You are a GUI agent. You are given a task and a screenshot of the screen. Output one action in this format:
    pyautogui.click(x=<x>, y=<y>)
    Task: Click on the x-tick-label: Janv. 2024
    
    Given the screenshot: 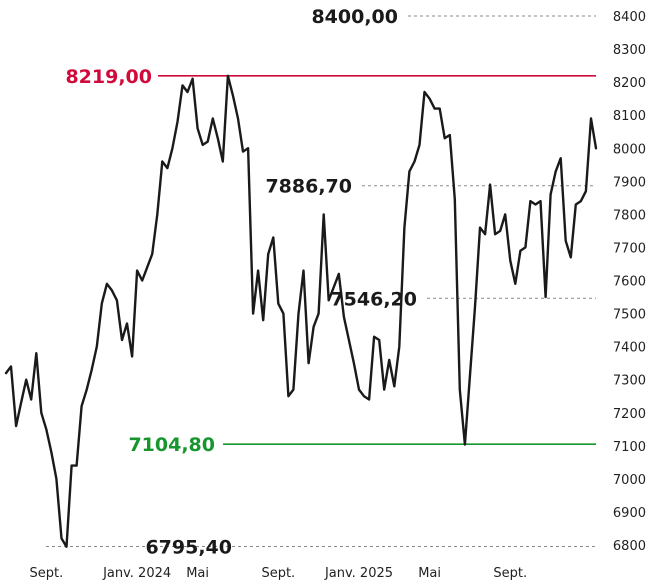 What is the action you would take?
    pyautogui.click(x=136, y=573)
    